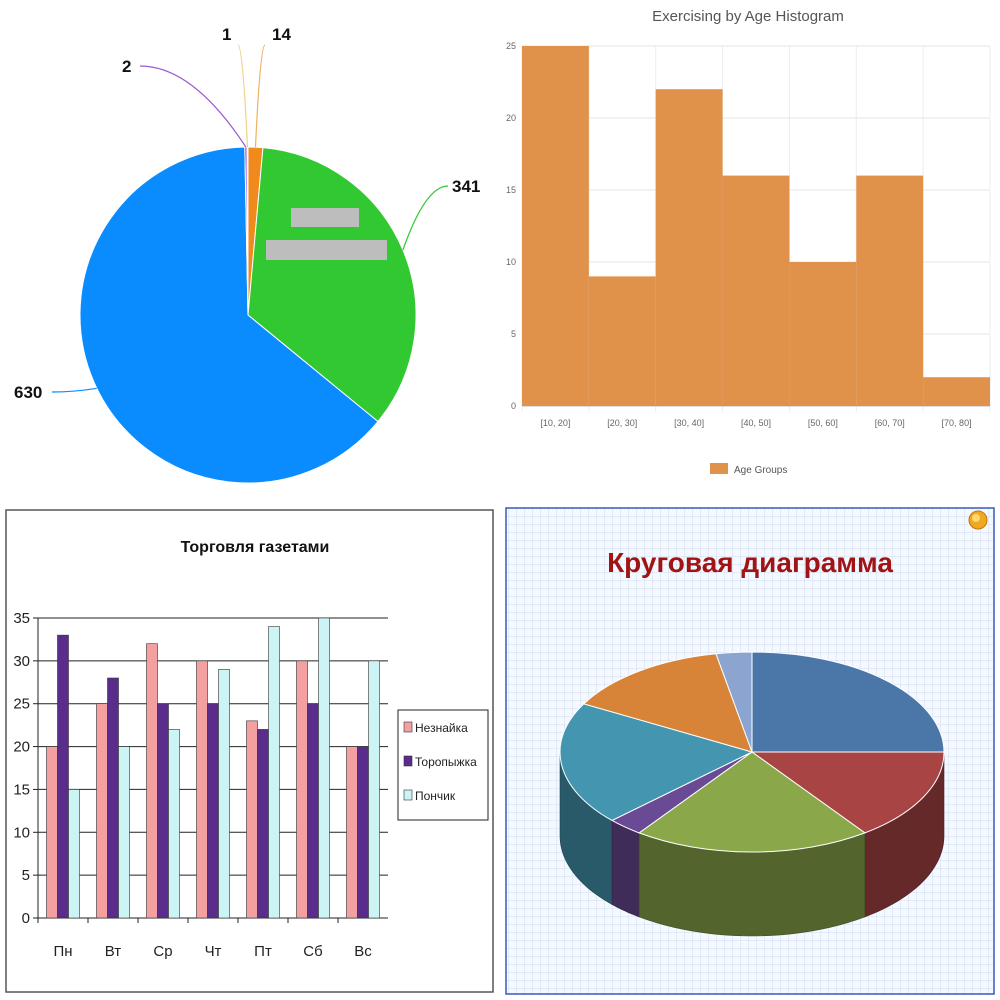  What do you see at coordinates (823, 423) in the screenshot?
I see `x-tick-label: [50, 60]` at bounding box center [823, 423].